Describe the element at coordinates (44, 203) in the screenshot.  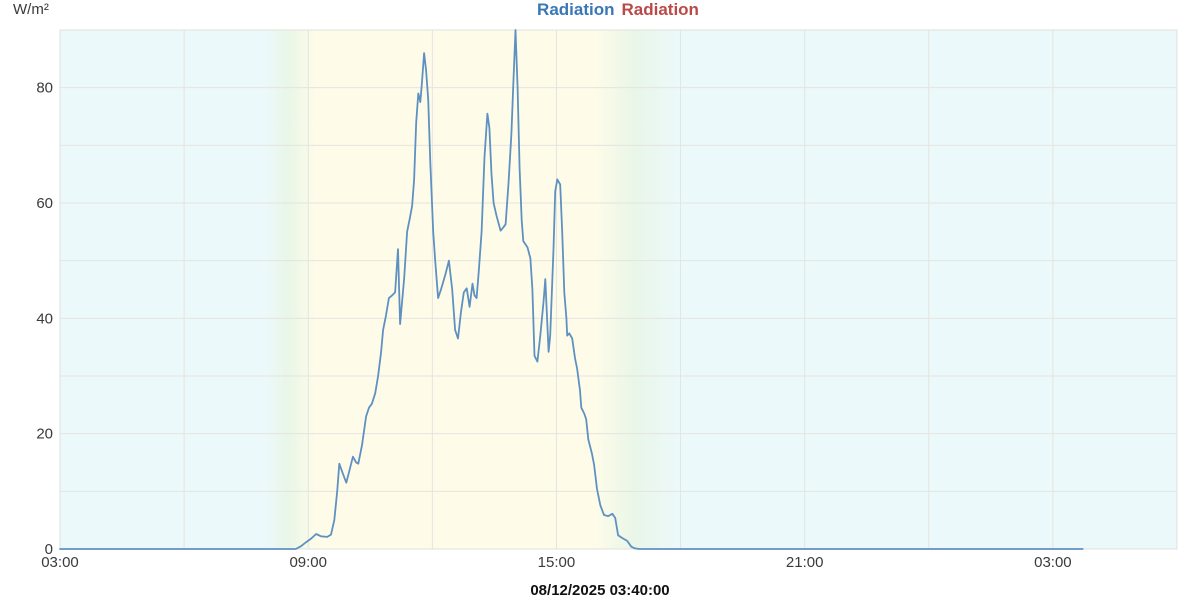
I see `y-tick-label: 60` at that location.